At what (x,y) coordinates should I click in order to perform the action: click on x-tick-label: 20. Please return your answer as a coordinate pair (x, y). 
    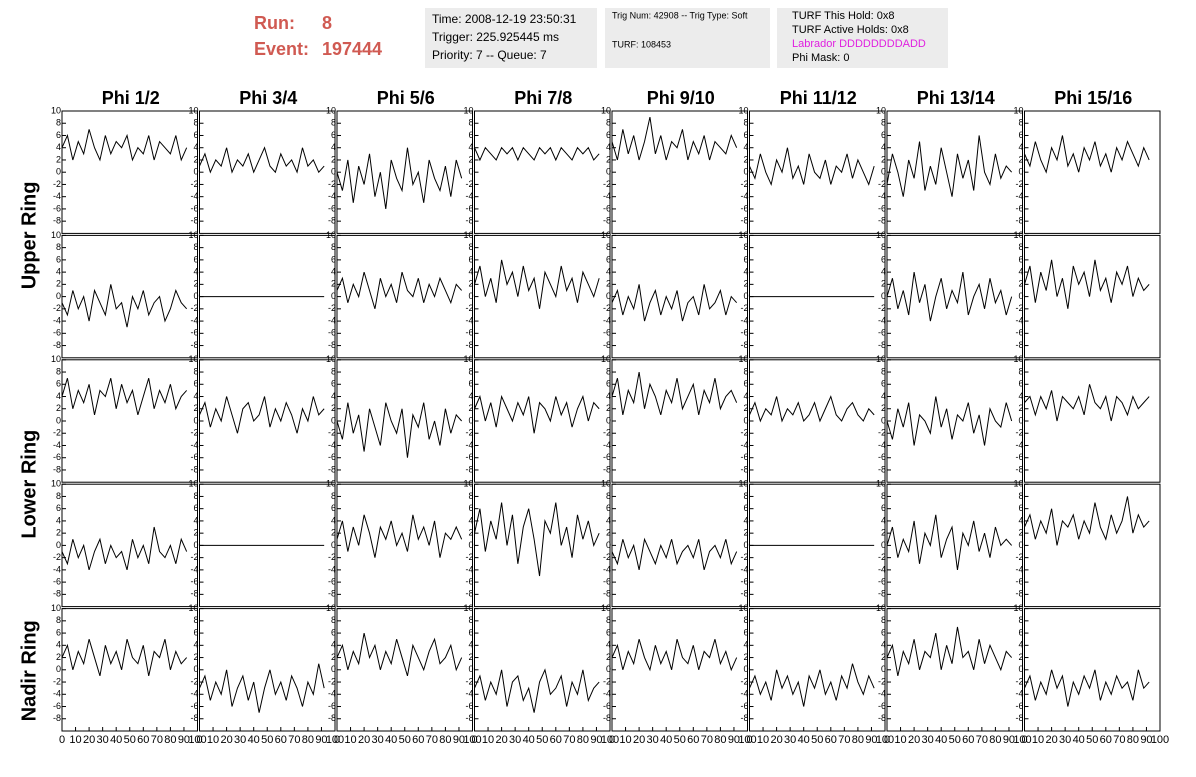
    Looking at the image, I should click on (364, 740).